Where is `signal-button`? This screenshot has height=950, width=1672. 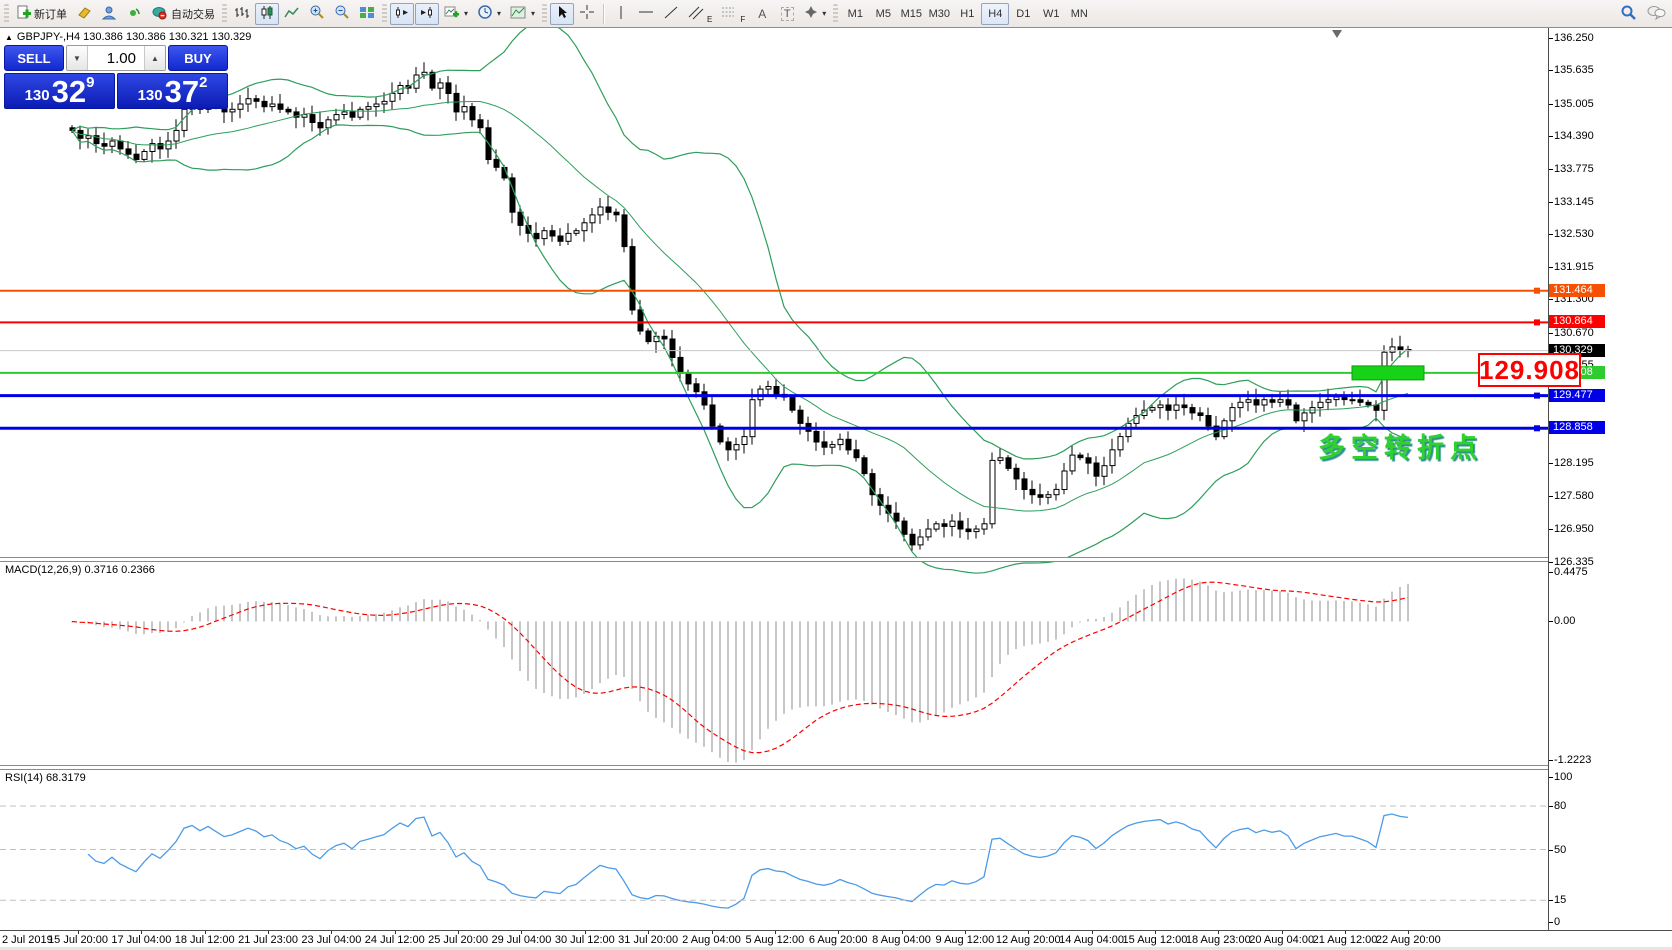 signal-button is located at coordinates (134, 14).